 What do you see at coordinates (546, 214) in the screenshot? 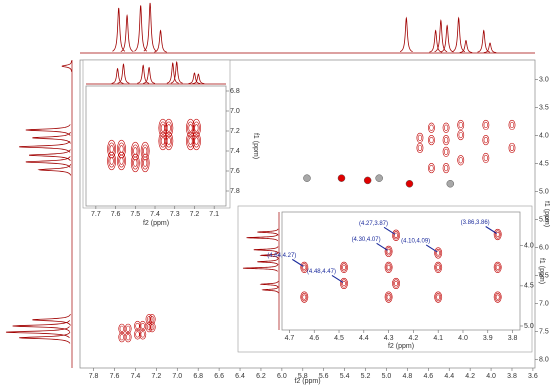
I see `y-axis-label: f1 (ppm)` at bounding box center [546, 214].